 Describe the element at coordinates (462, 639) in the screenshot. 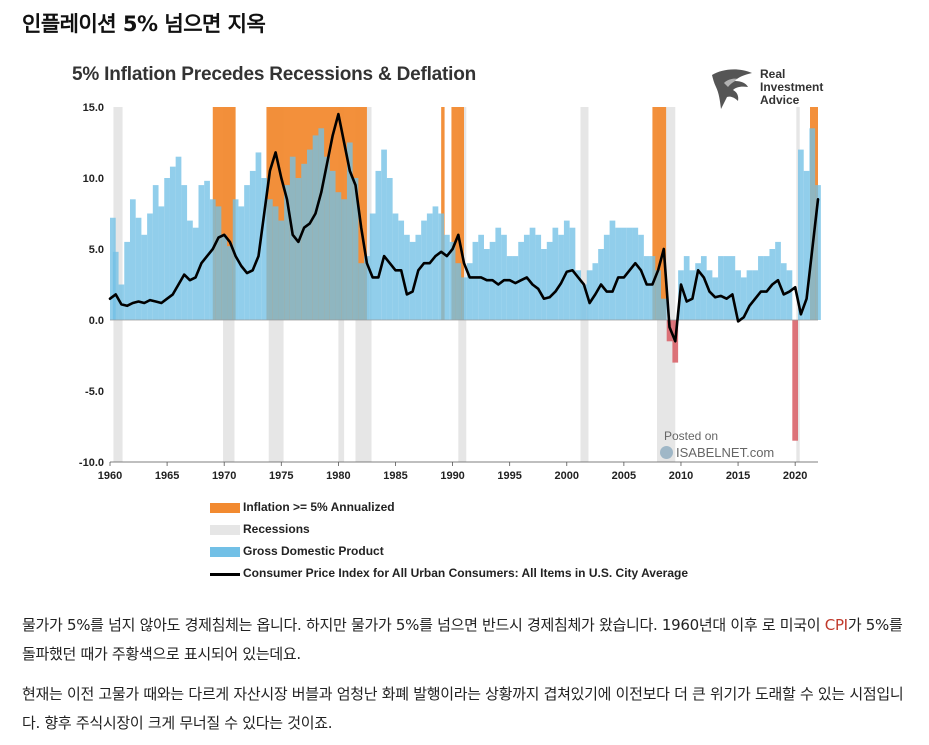

I see `paragraph-1-text-end: 가 5%를 돌파했던 때가 주황색으로 표시되어 있는데요.` at that location.